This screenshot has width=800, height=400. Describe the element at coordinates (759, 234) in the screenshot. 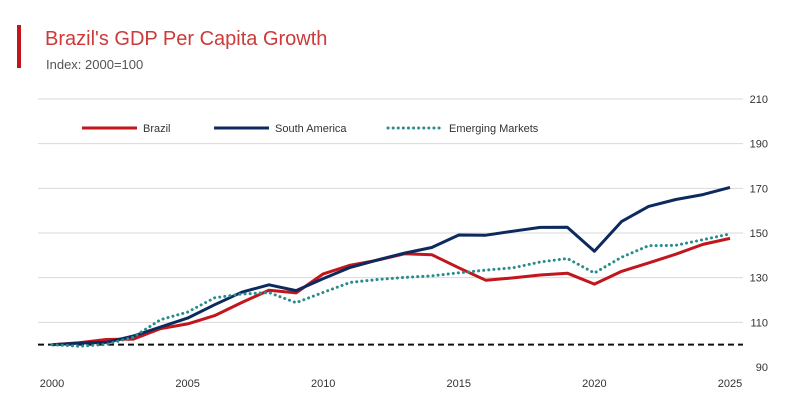

I see `y-tick-label-150: 150` at that location.